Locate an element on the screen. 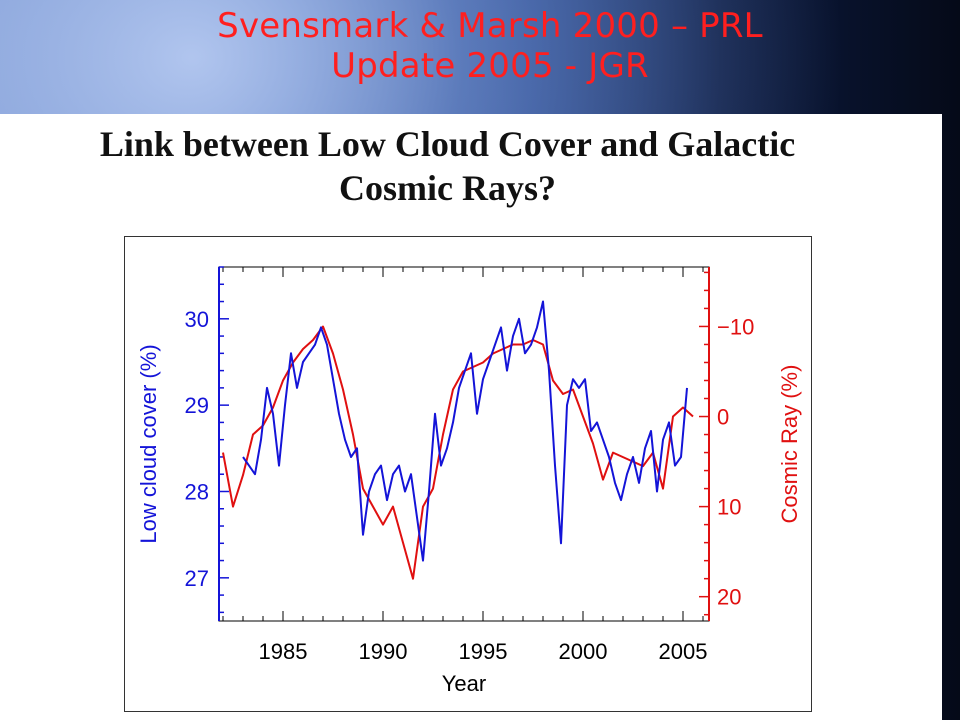 The height and width of the screenshot is (720, 960). x-tick-label: 1985 is located at coordinates (283, 651).